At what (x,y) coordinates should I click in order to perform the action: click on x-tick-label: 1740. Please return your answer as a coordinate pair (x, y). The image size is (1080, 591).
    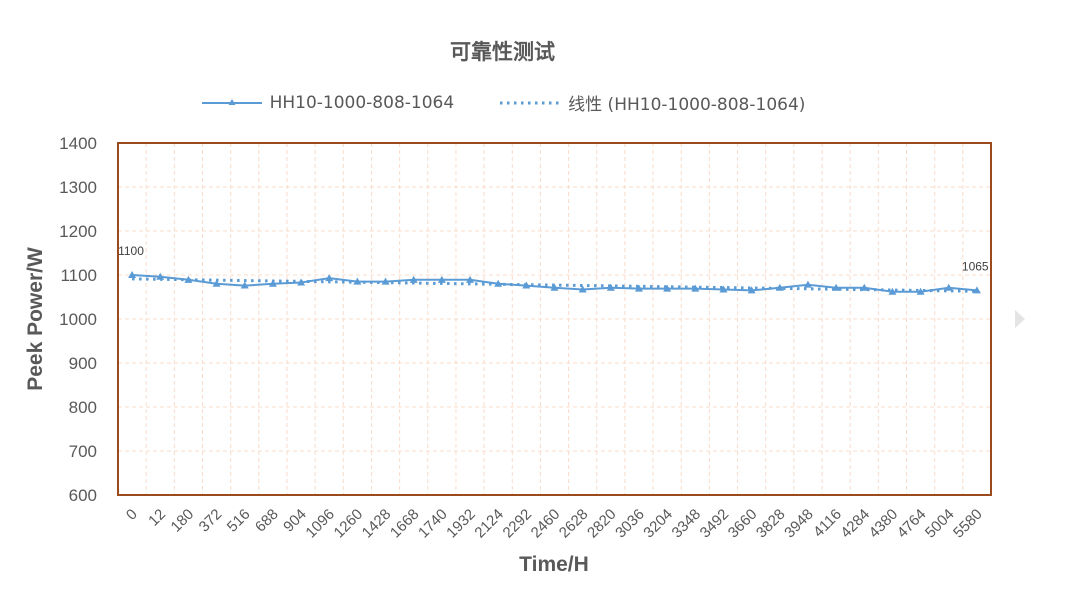
    Looking at the image, I should click on (433, 524).